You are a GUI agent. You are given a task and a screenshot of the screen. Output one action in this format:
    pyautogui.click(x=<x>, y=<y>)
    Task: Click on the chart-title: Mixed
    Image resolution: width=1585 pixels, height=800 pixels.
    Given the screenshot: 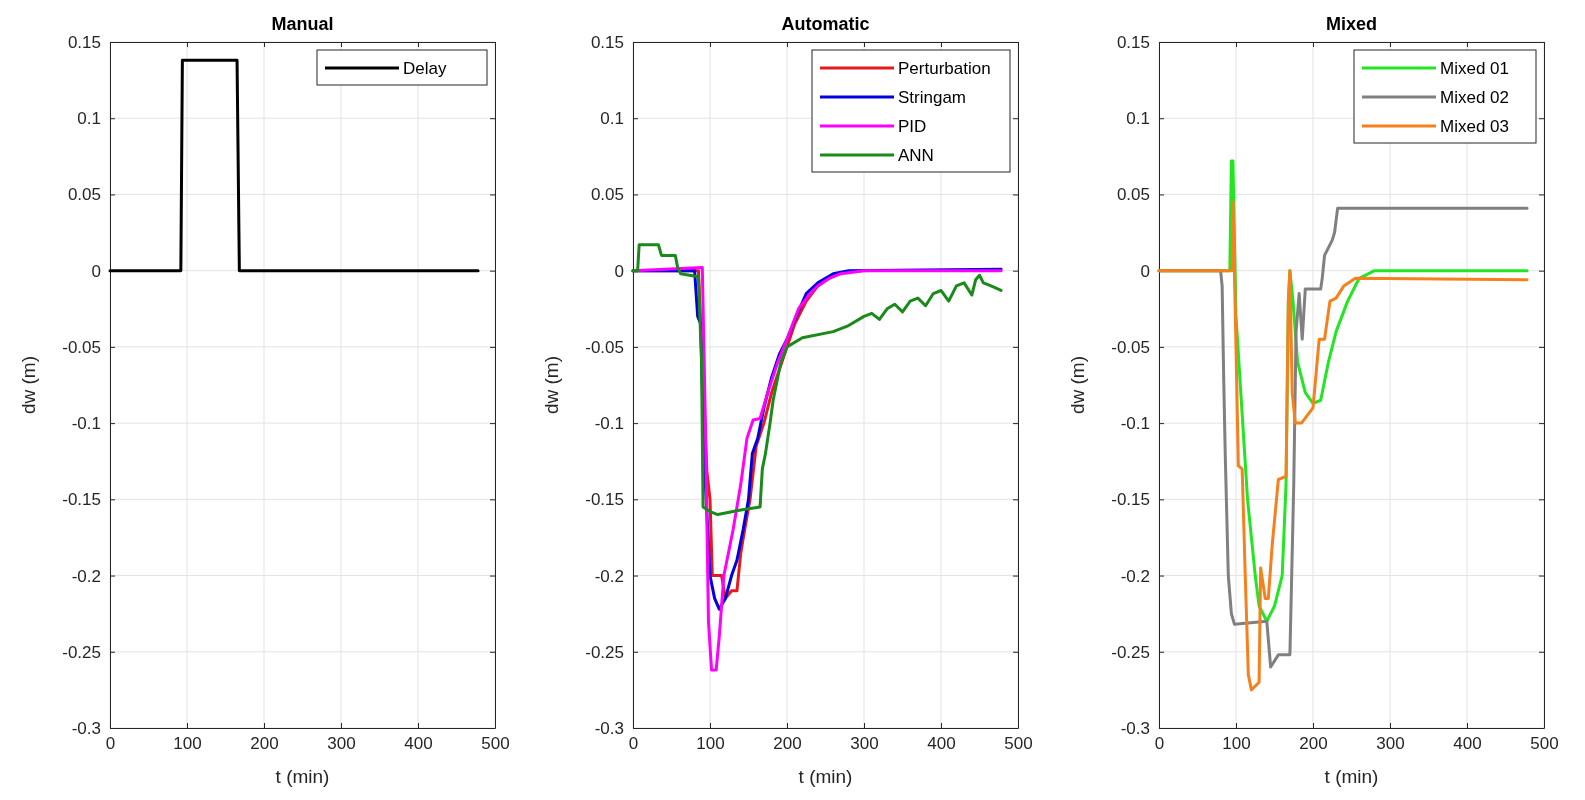 What is the action you would take?
    pyautogui.click(x=1351, y=24)
    